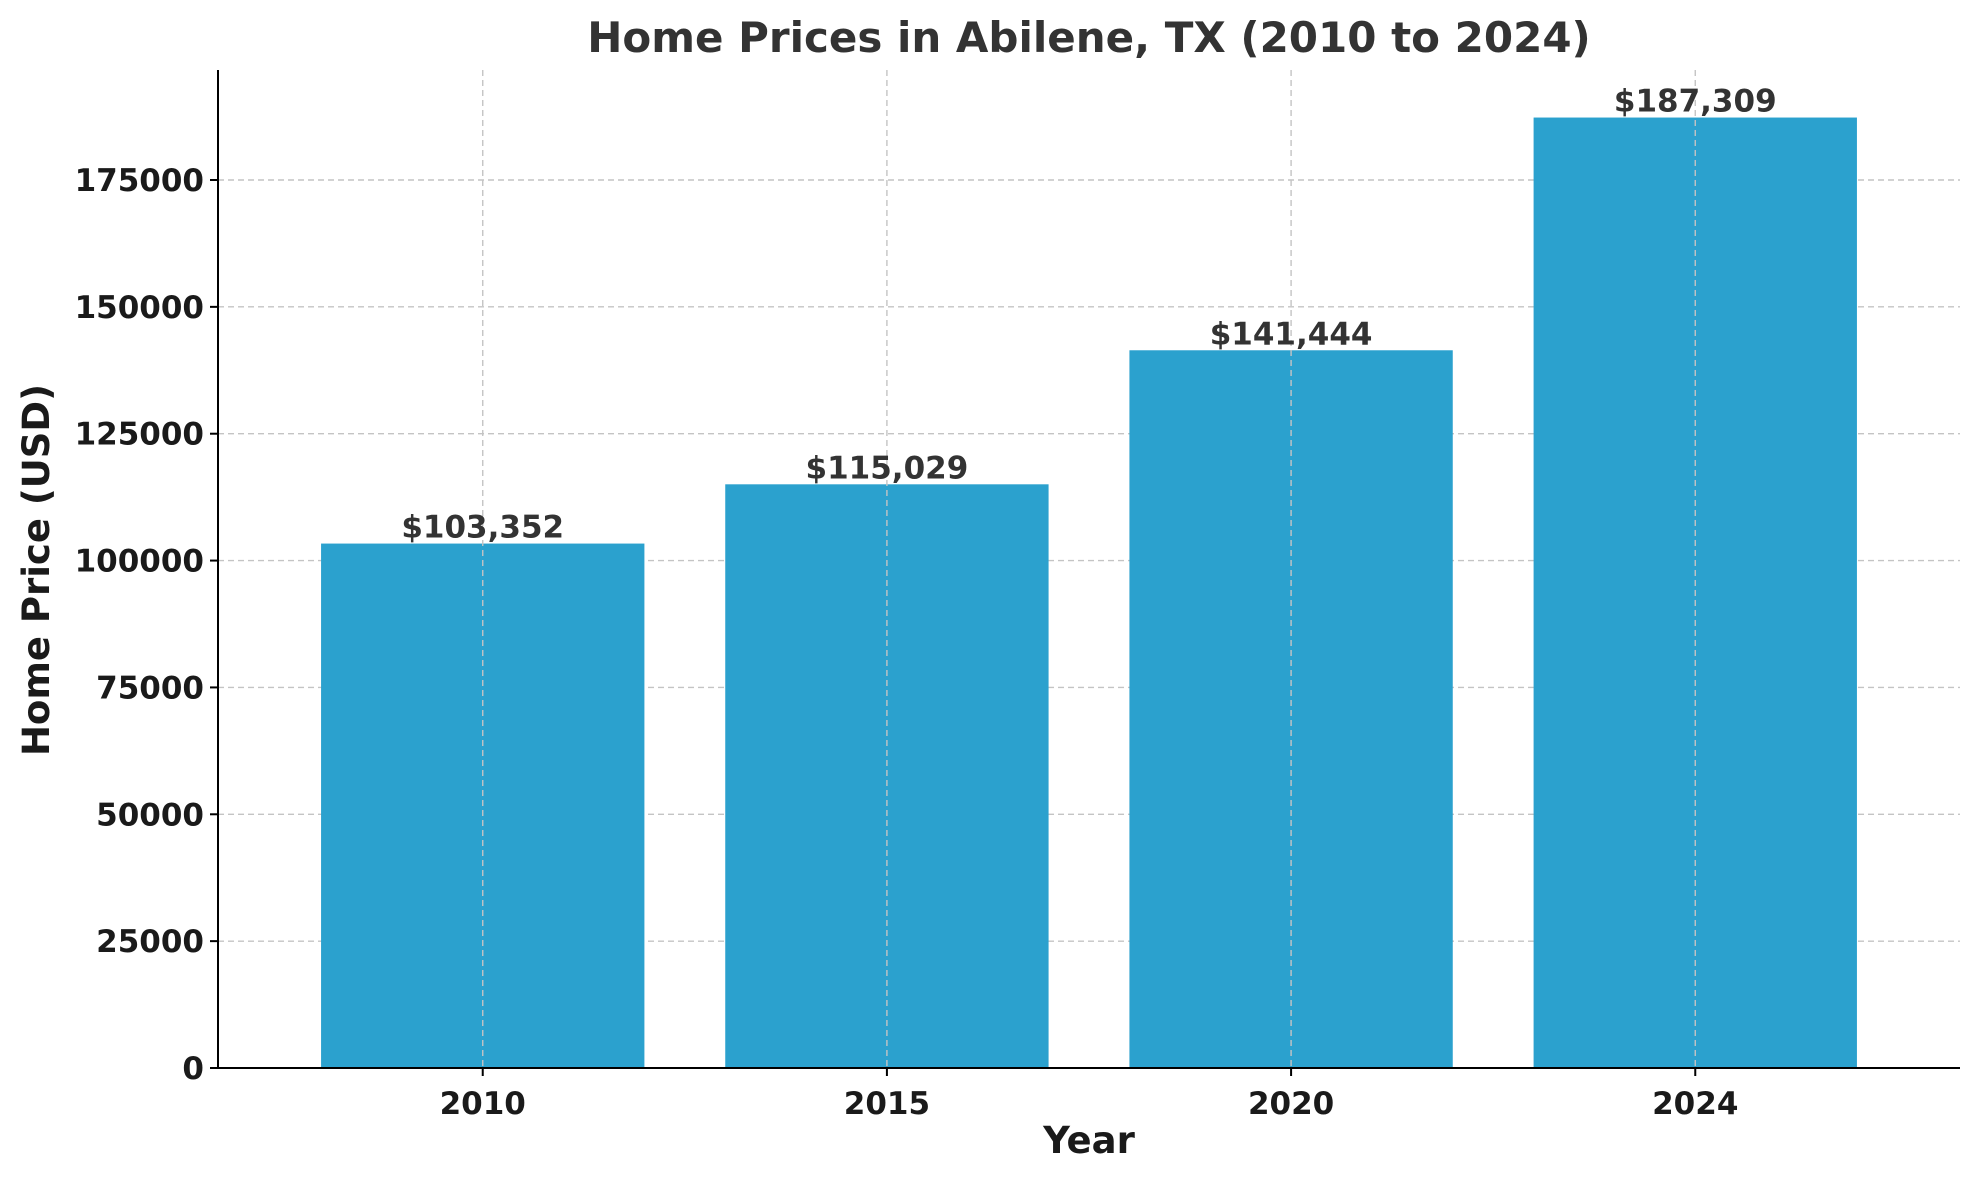  What do you see at coordinates (1695, 102) in the screenshot?
I see `data-label: $187,309` at bounding box center [1695, 102].